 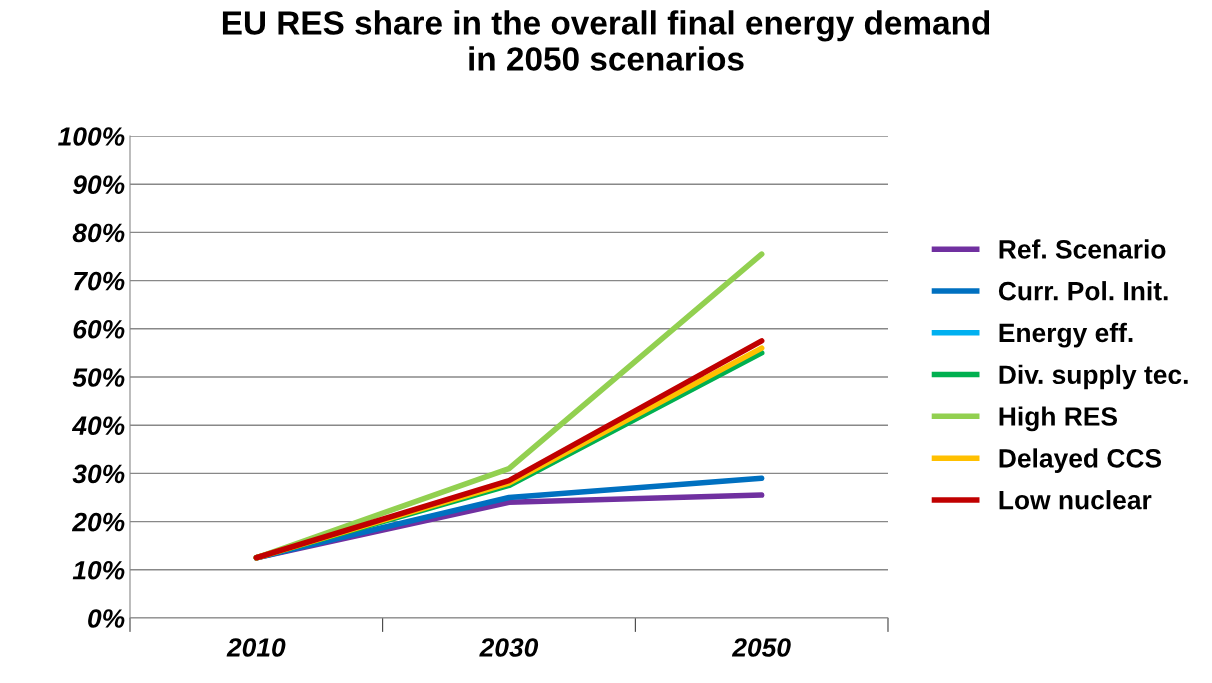 I want to click on chart-title: EU RES share in the overall final energy demand in 2050 scenarios, so click(x=606, y=40).